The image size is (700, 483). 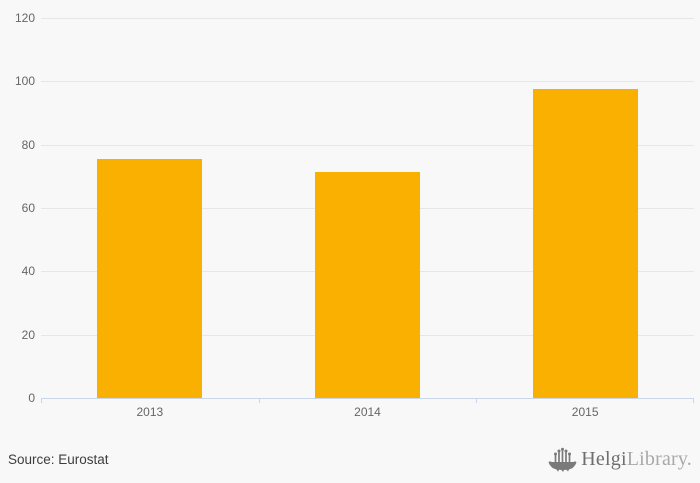 I want to click on x-axis-line, so click(x=367, y=398).